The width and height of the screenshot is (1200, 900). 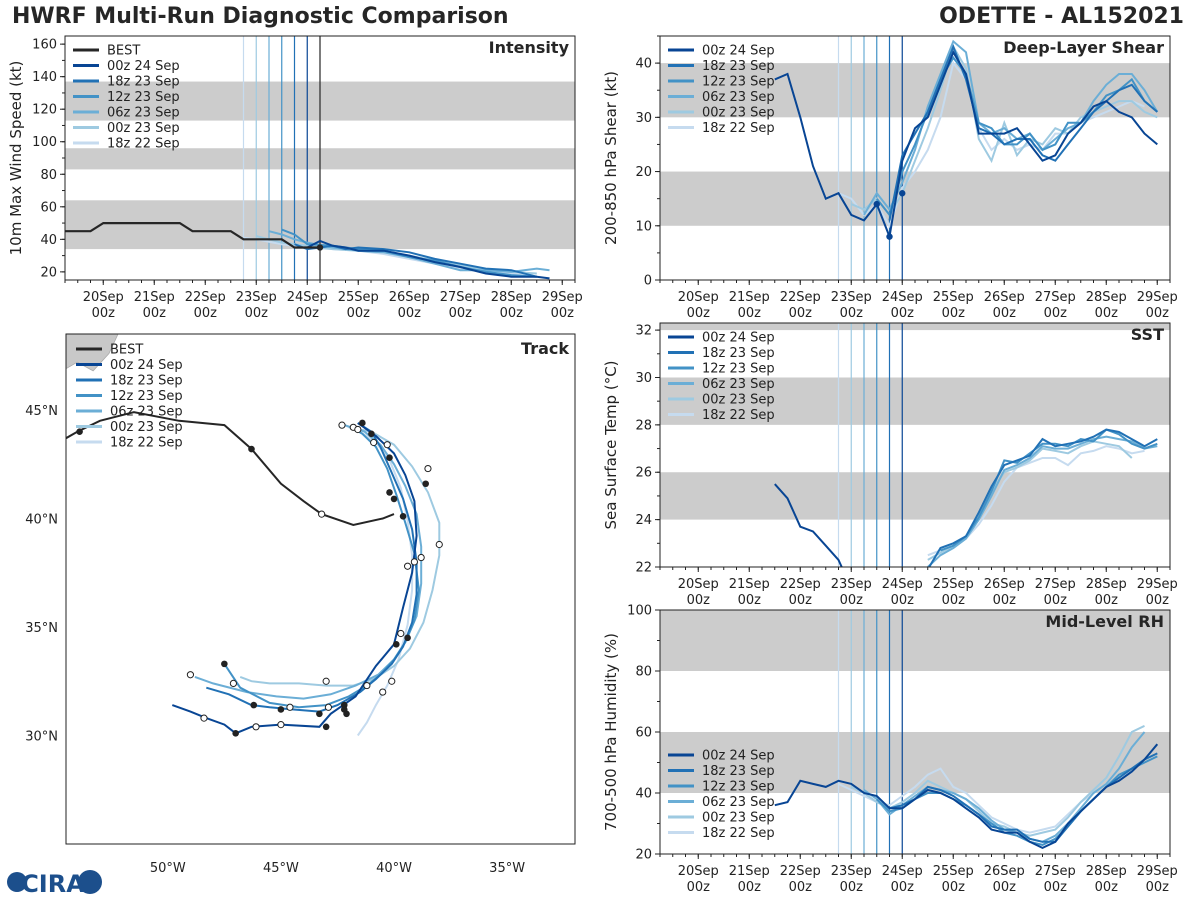 What do you see at coordinates (643, 473) in the screenshot?
I see `sst-ytick-label: 26` at bounding box center [643, 473].